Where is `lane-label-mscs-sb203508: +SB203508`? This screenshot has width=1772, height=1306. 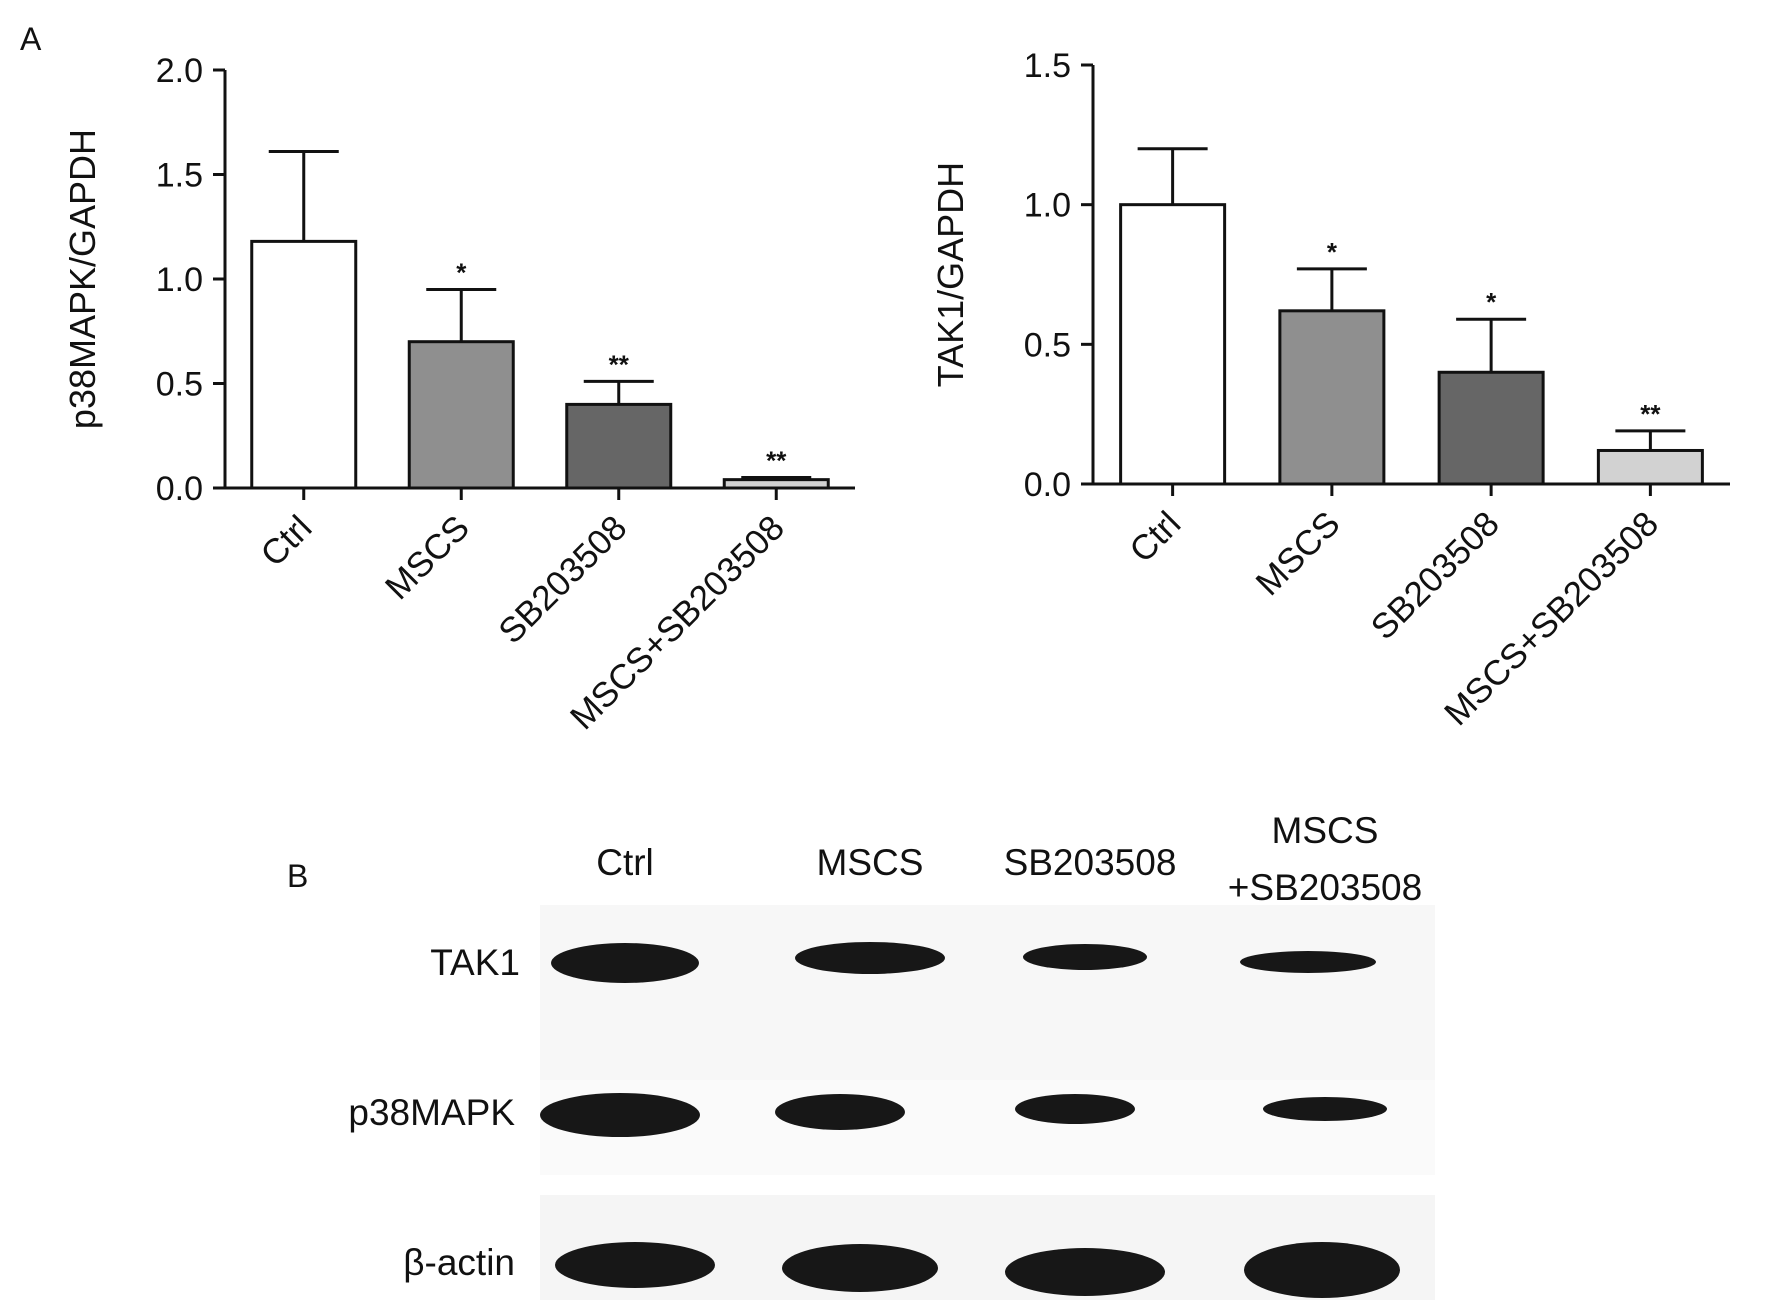 lane-label-mscs-sb203508: +SB203508 is located at coordinates (1325, 887).